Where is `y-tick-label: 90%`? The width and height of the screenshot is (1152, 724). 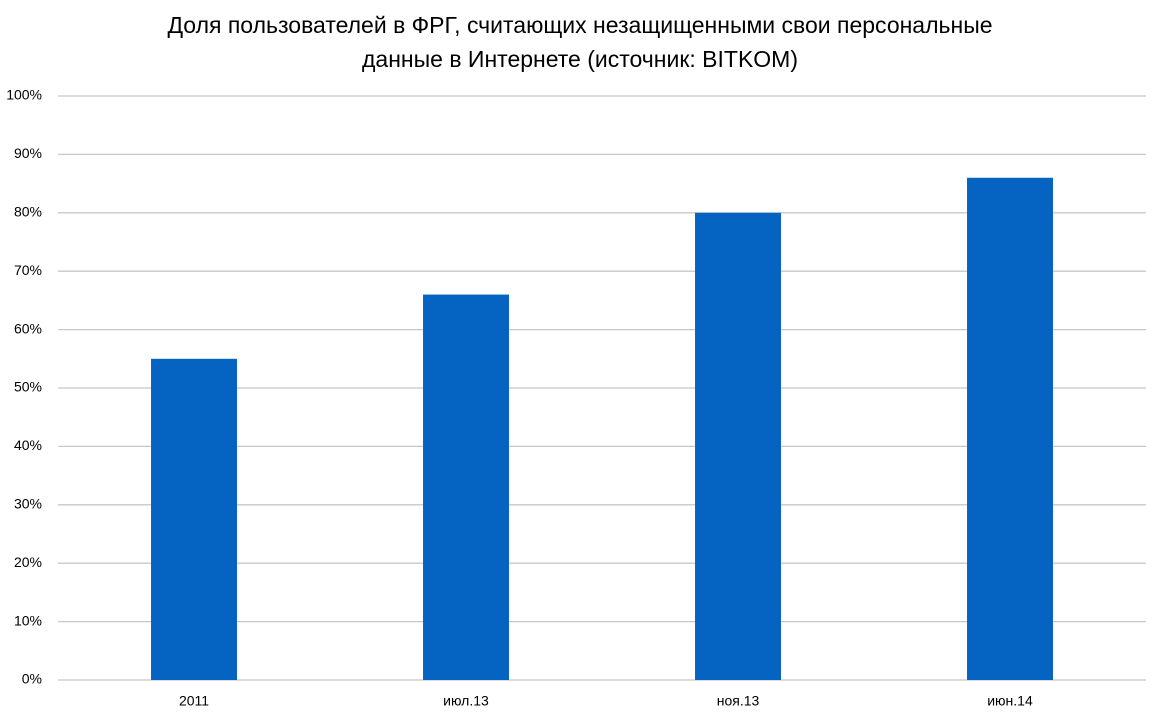
y-tick-label: 90% is located at coordinates (28, 153).